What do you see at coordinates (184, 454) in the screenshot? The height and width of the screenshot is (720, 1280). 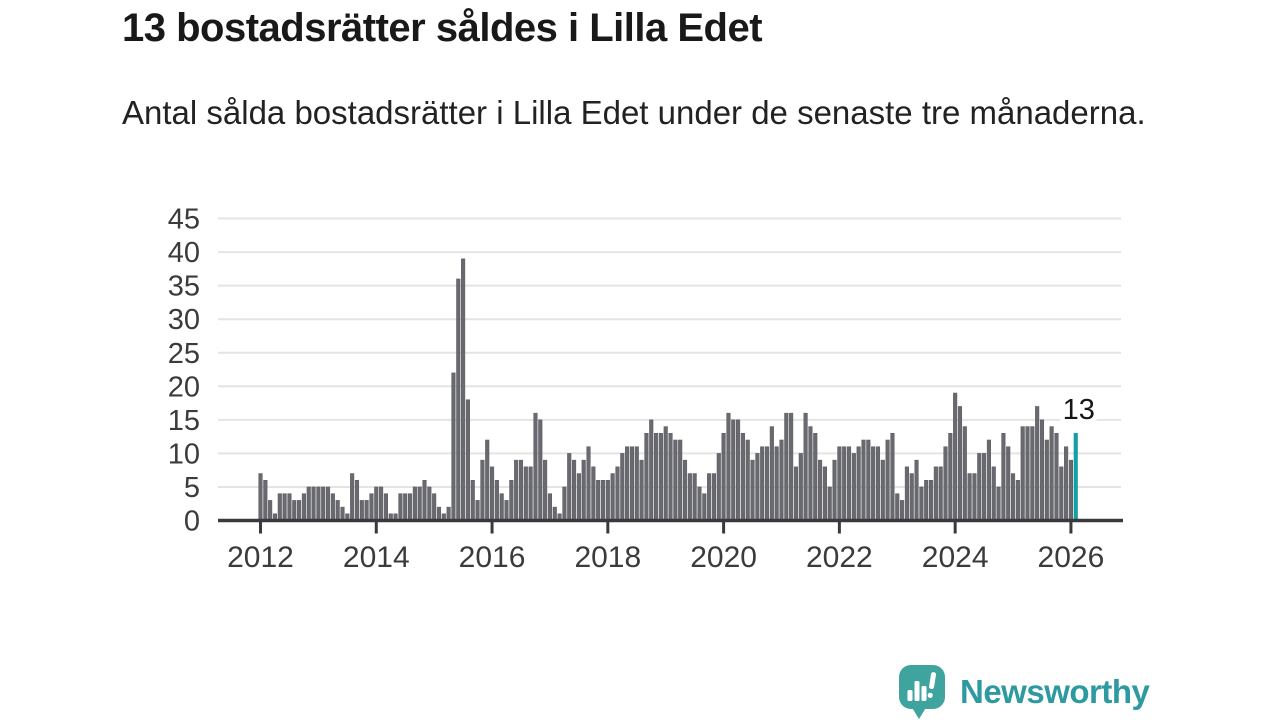 I see `y-axis-label: 10` at bounding box center [184, 454].